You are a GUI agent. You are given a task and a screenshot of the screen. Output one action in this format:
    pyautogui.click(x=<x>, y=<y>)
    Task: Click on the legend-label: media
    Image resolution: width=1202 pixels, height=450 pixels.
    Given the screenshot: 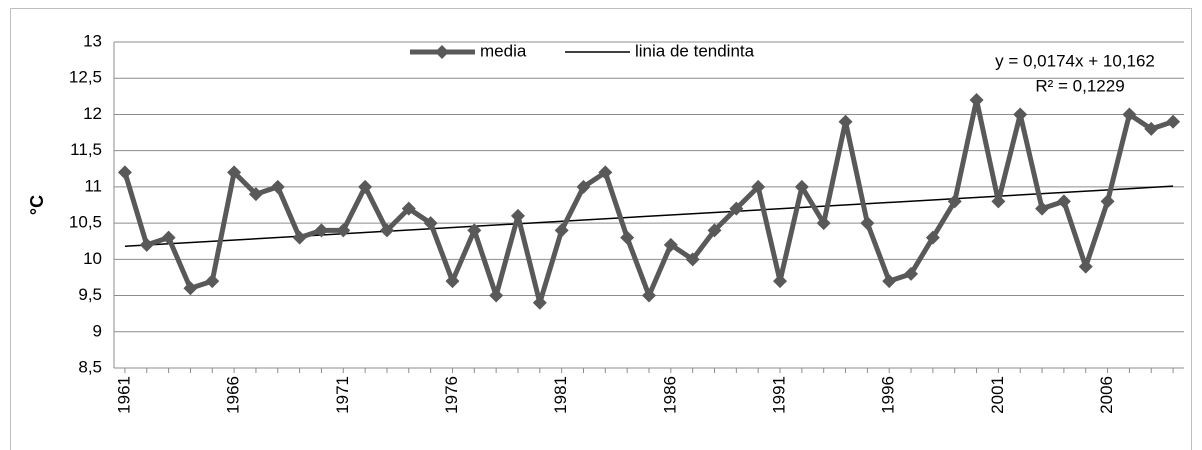 What is the action you would take?
    pyautogui.click(x=503, y=50)
    